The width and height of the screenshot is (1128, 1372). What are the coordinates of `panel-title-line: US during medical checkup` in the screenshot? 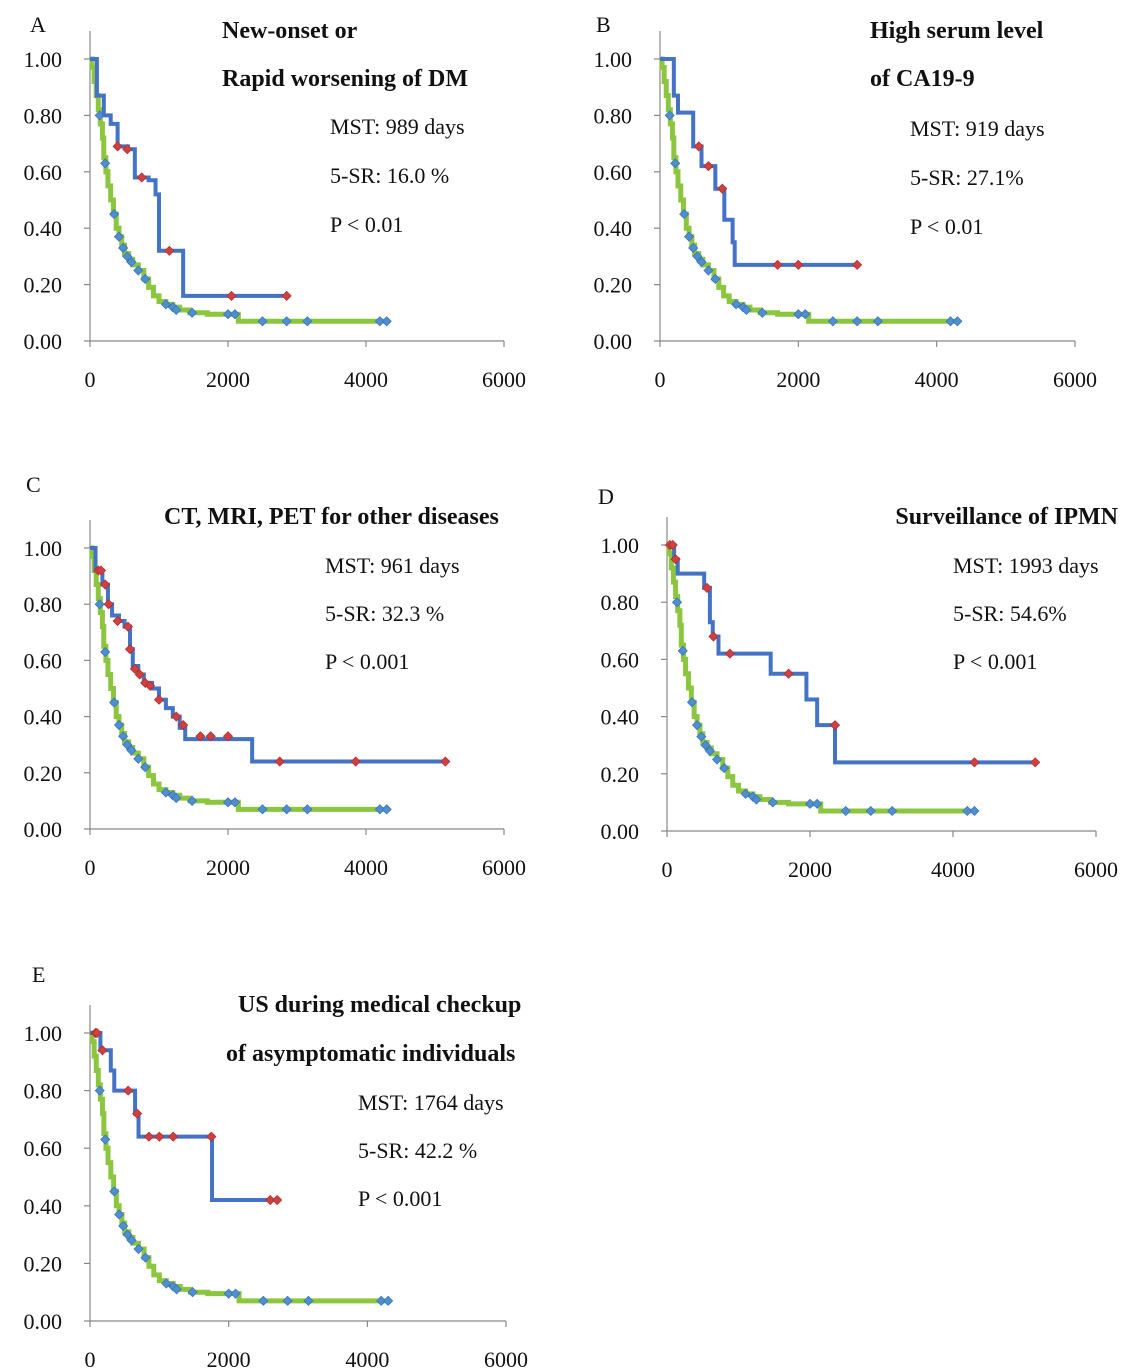 It's located at (379, 1005).